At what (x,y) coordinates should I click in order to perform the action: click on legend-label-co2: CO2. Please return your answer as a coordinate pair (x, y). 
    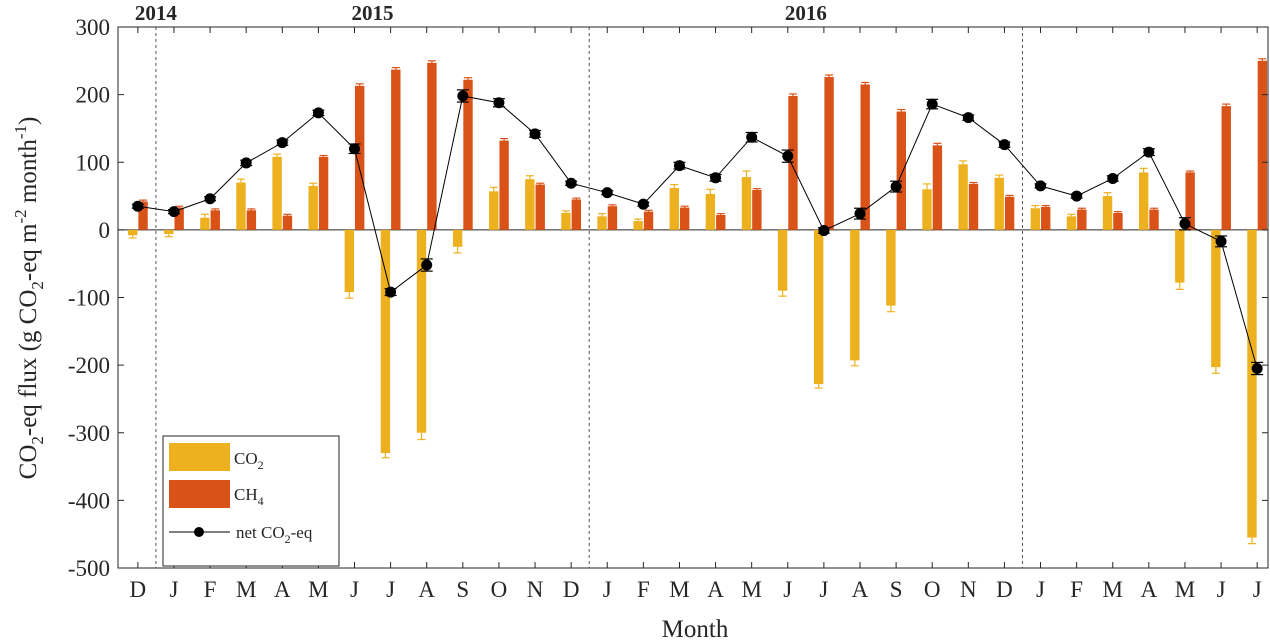
    Looking at the image, I should click on (249, 460).